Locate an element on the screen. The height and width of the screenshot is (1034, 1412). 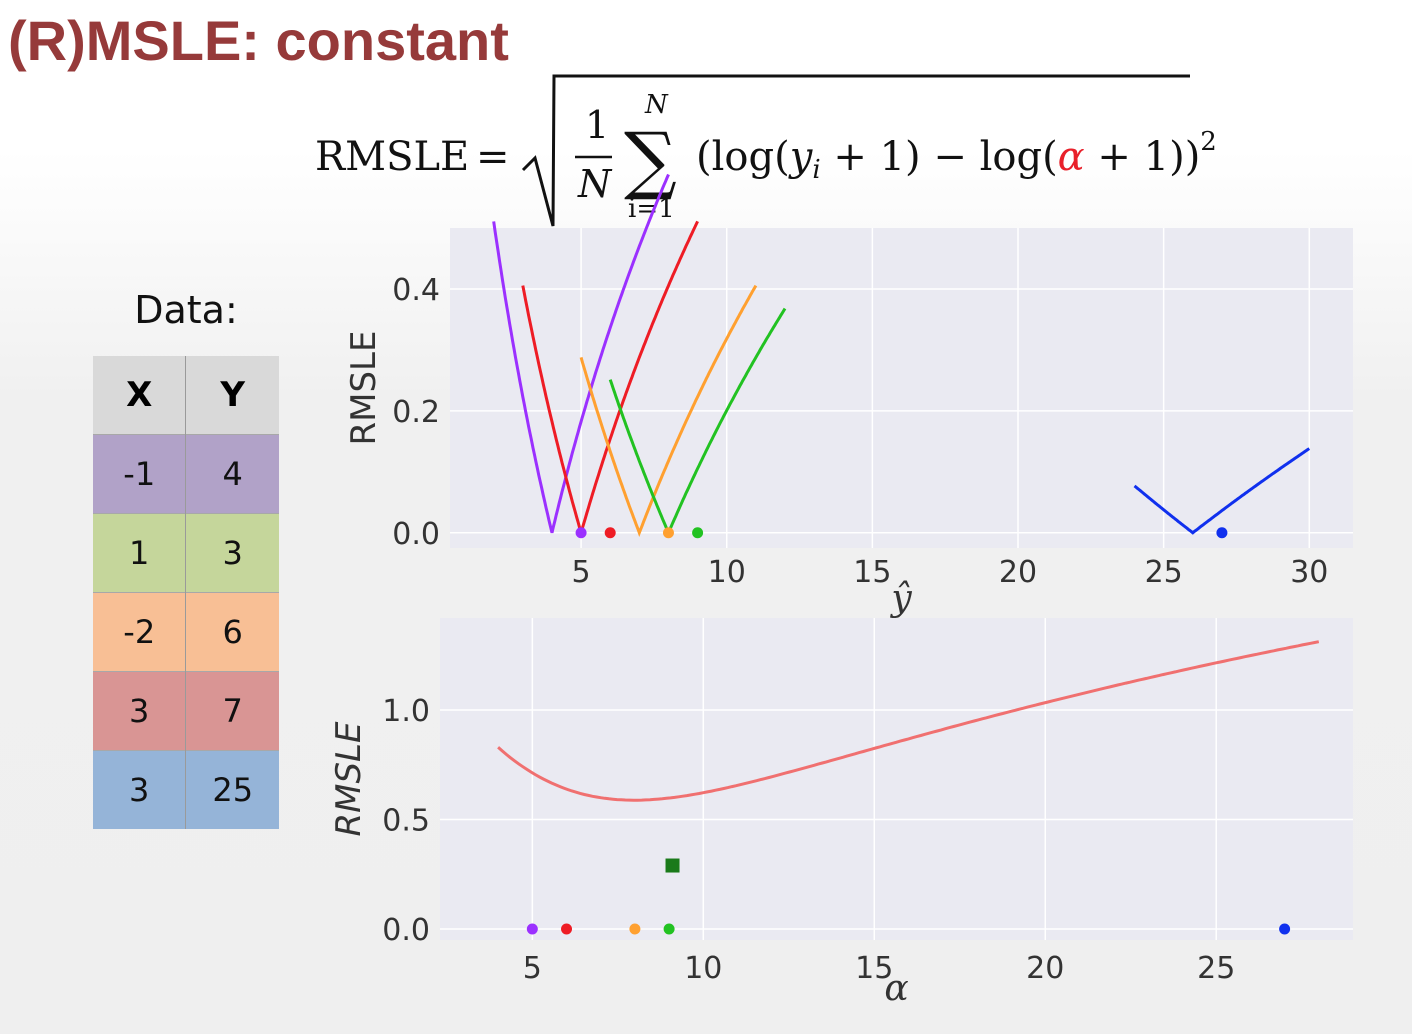
formula-alpha: α is located at coordinates (1071, 157).